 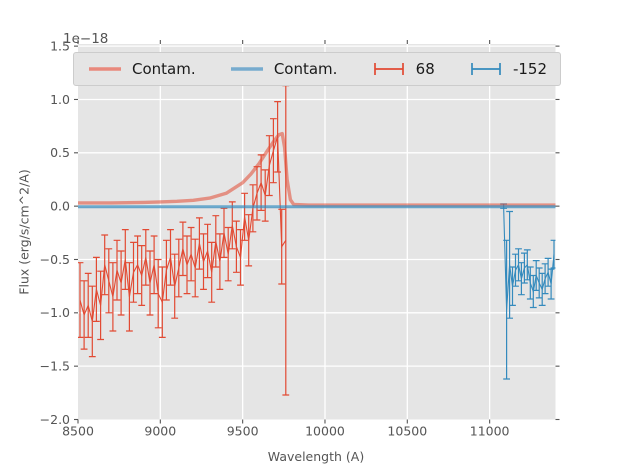 I want to click on series--152, so click(x=528, y=291).